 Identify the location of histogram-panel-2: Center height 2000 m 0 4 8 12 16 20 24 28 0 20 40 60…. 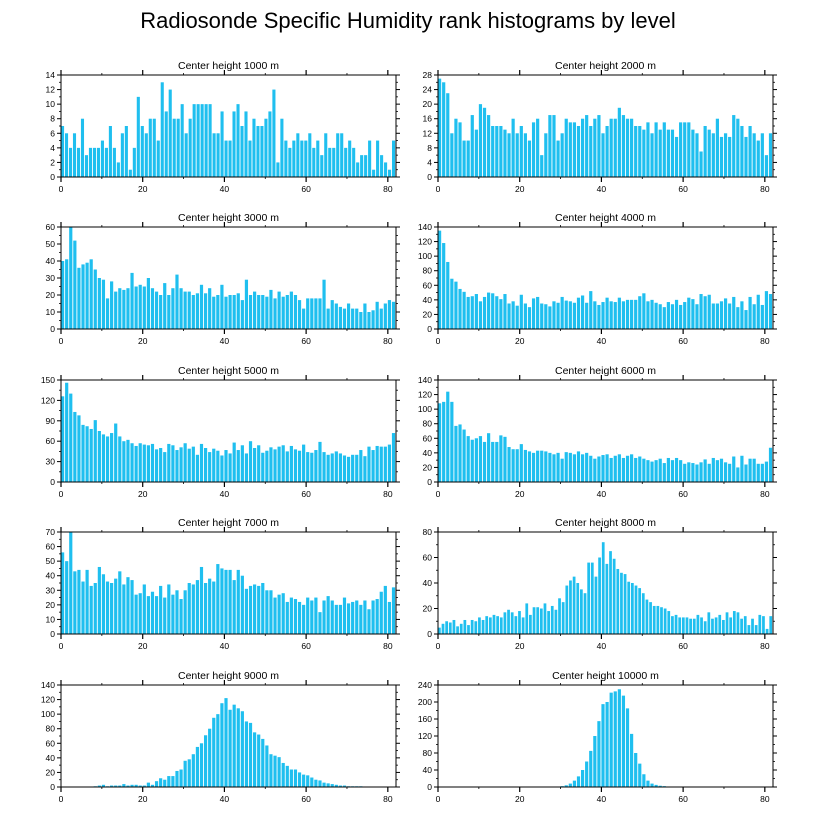
(600, 127).